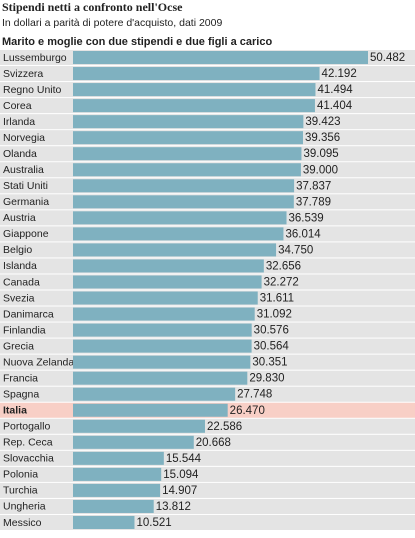 The height and width of the screenshot is (538, 415). Describe the element at coordinates (20, 154) in the screenshot. I see `category-label: Olanda` at that location.